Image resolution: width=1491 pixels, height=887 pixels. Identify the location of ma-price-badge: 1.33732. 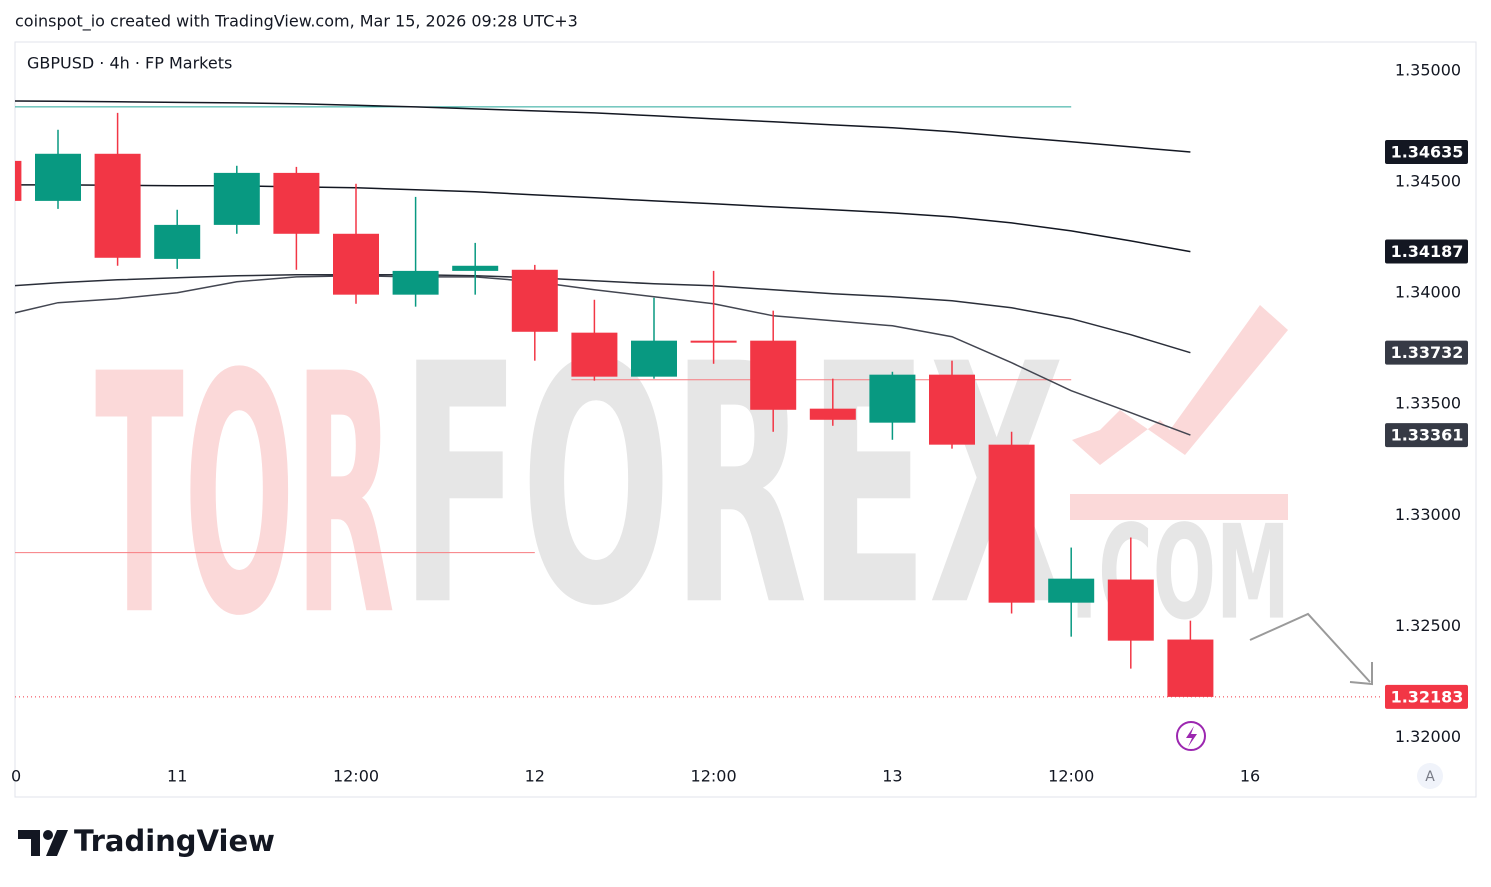
(1427, 352).